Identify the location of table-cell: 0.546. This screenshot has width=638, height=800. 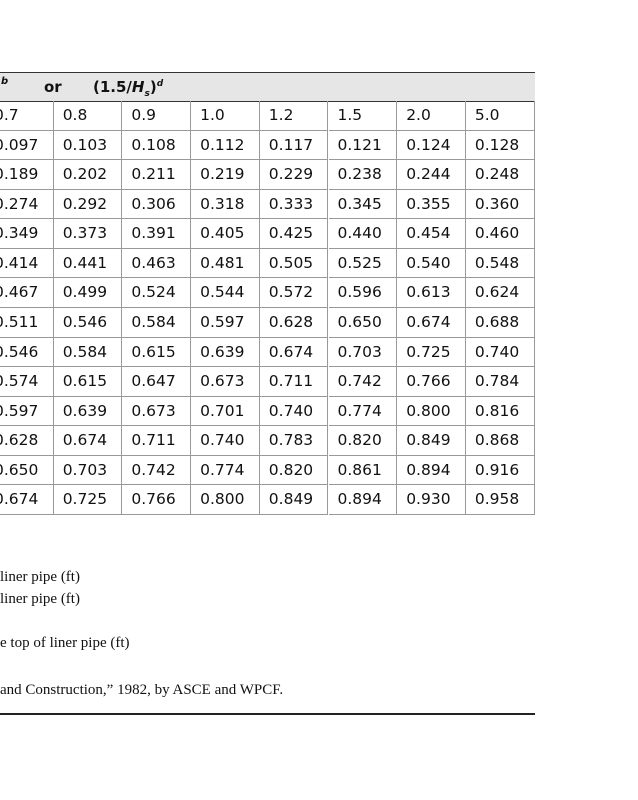
(27, 352).